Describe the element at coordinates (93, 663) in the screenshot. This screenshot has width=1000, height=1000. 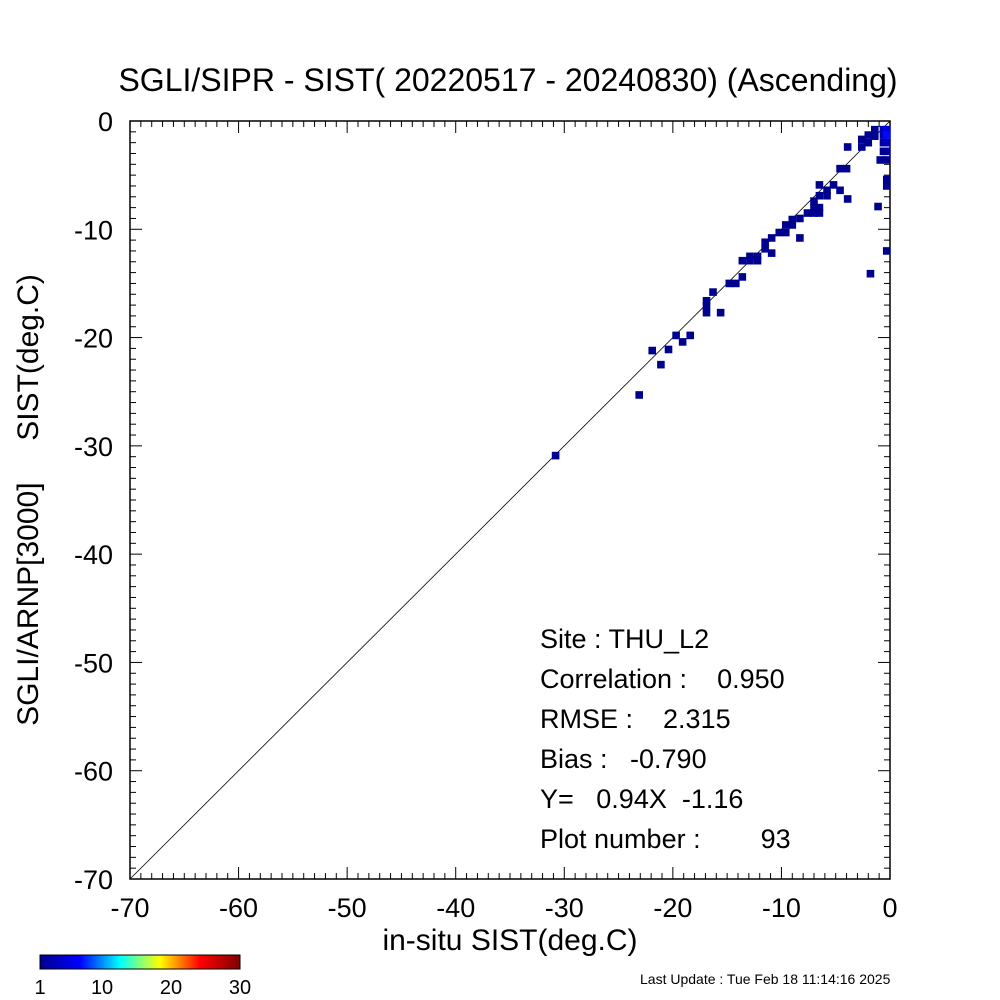
I see `y-tick-label: -50` at that location.